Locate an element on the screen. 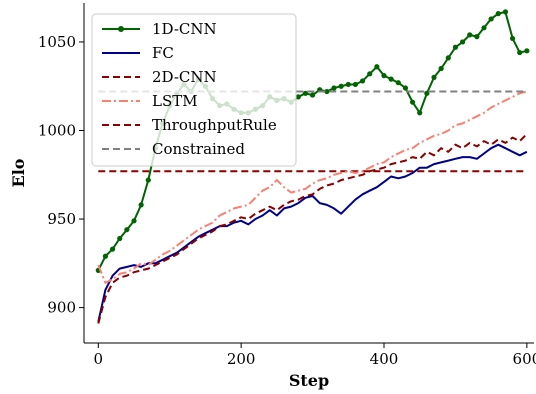  x-tick-label: 400 is located at coordinates (384, 359).